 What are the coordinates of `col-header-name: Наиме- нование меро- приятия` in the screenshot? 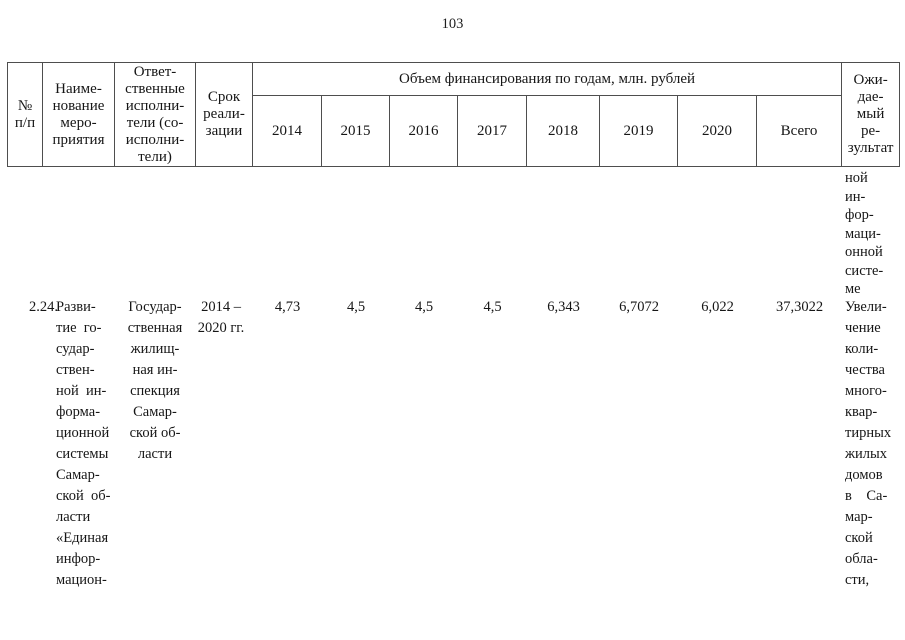 It's located at (78, 114).